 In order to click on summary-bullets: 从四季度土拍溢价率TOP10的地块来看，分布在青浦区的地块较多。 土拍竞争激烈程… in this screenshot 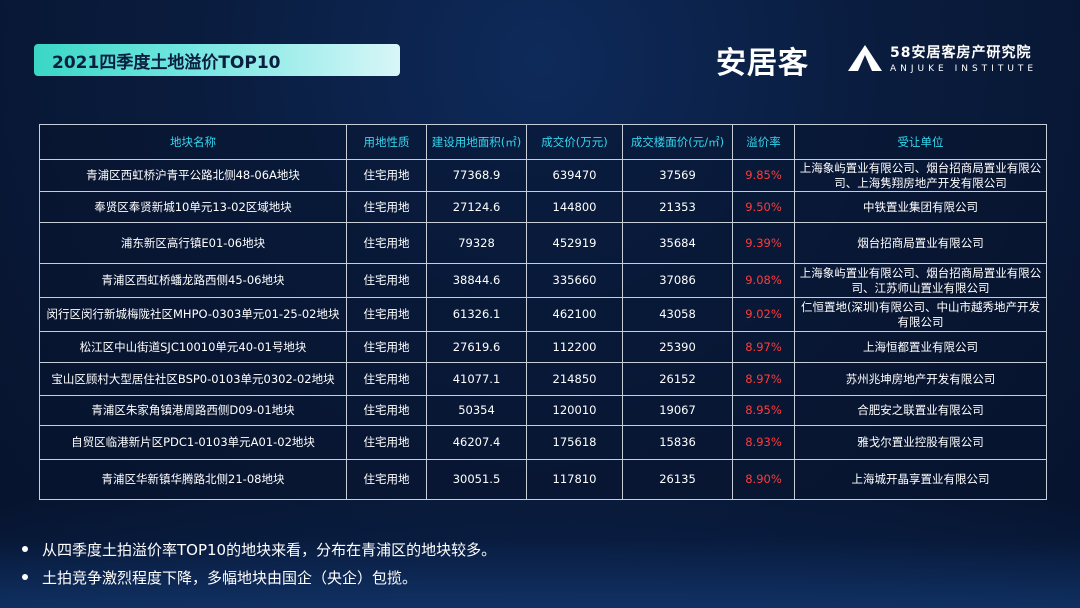, I will do `click(259, 563)`.